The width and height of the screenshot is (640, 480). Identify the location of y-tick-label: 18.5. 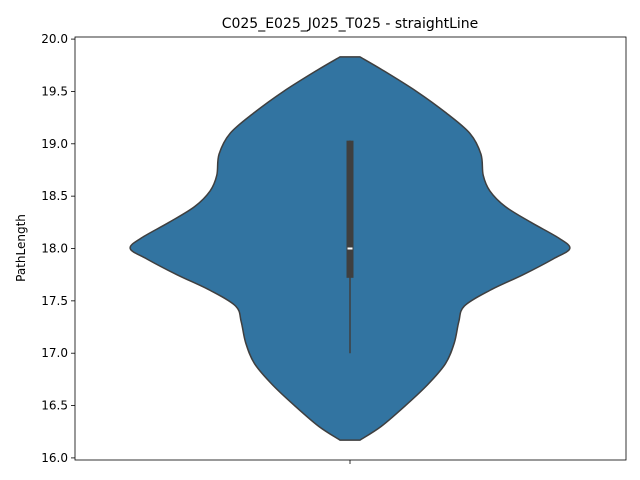
(54, 196).